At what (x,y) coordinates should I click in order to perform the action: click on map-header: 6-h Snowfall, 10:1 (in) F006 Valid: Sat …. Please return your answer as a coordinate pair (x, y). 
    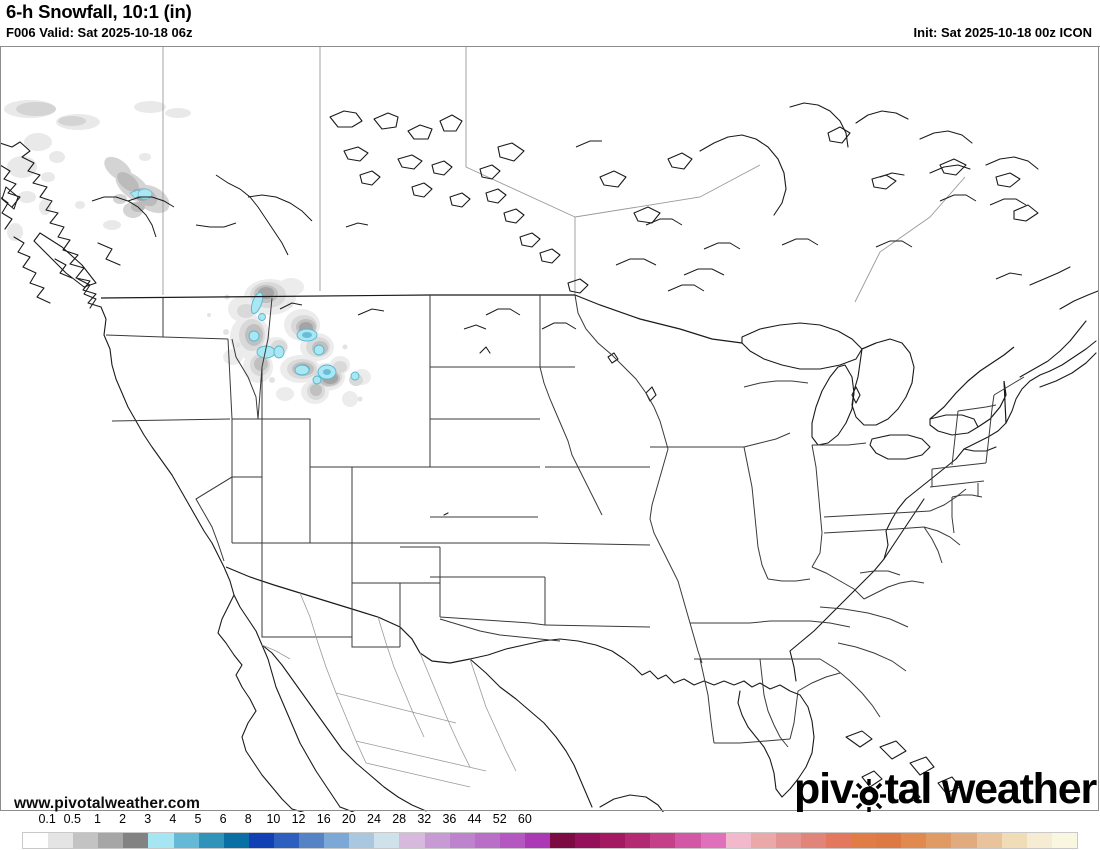
    Looking at the image, I should click on (550, 23).